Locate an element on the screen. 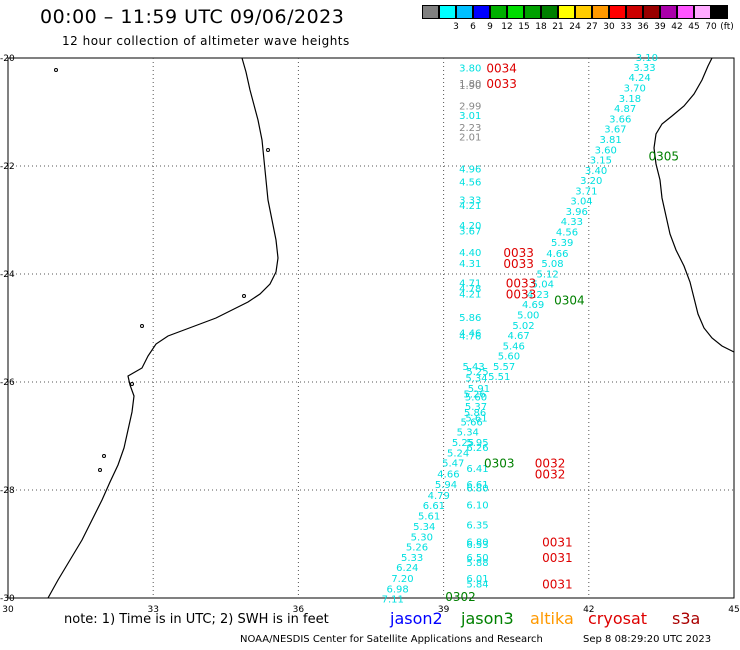 The image size is (740, 650). lat-tick-label: -22 is located at coordinates (7, 167).